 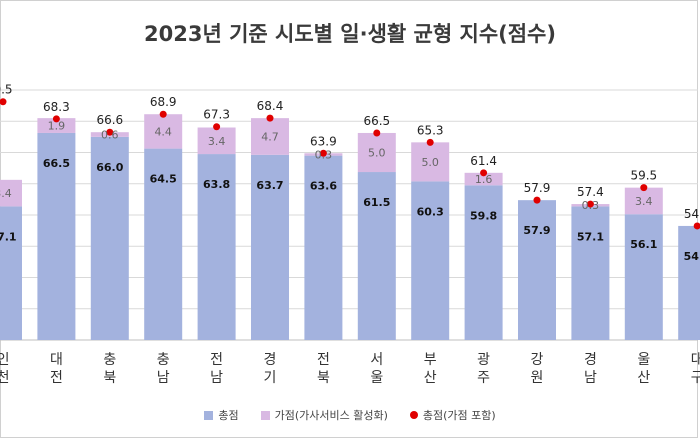 What do you see at coordinates (331, 415) in the screenshot?
I see `legend-label-bonus: 가점(가사서비스 활성화)` at bounding box center [331, 415].